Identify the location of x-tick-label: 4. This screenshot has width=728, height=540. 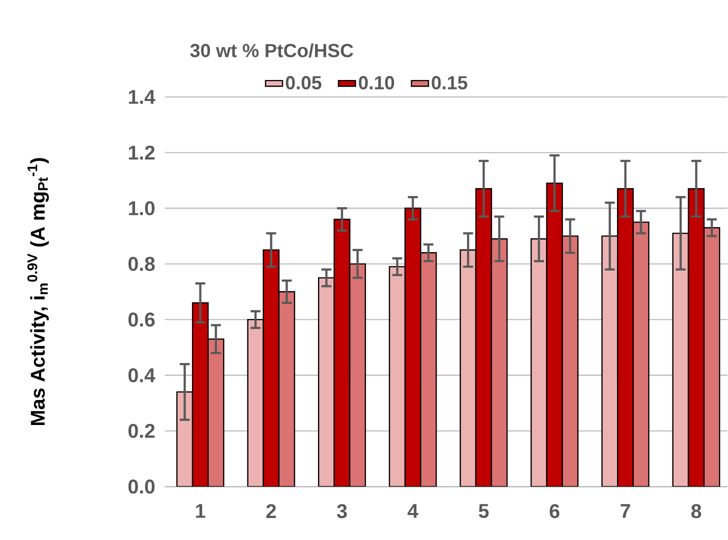
(413, 511).